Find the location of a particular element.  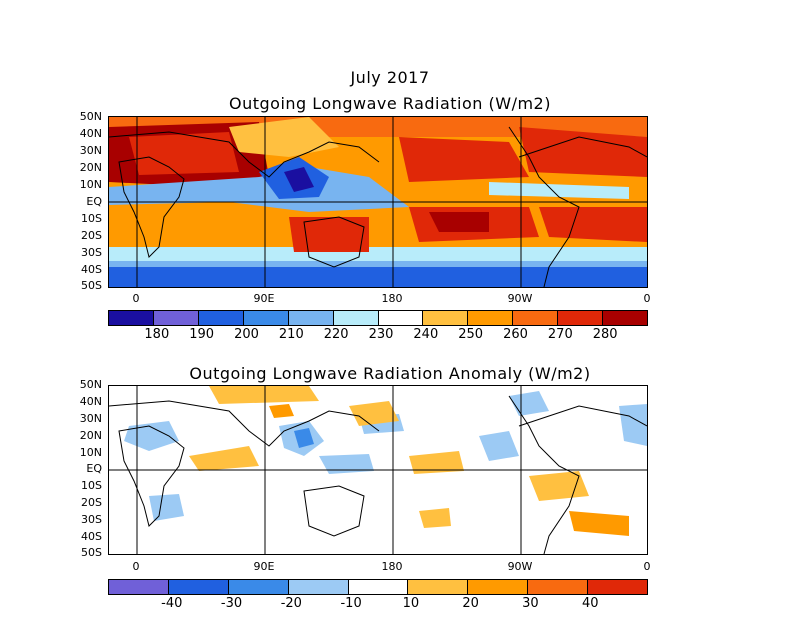

colorbar-label: -30 is located at coordinates (231, 603).